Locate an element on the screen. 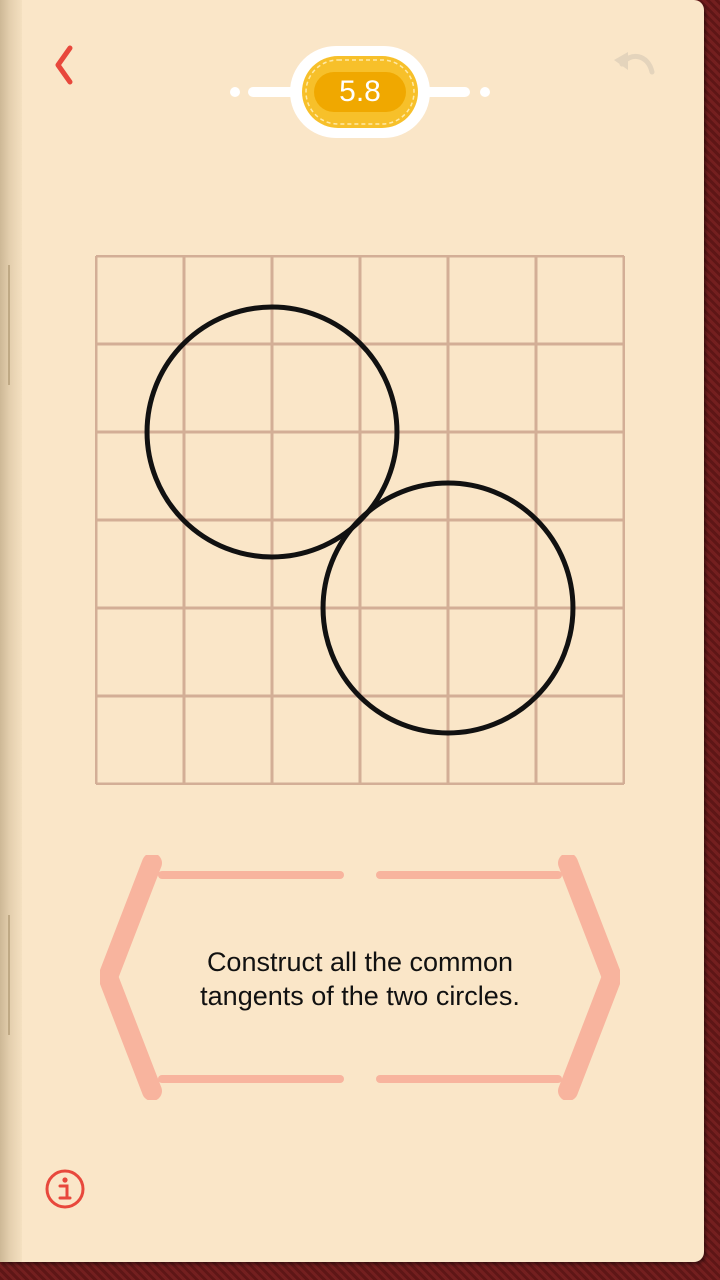 Image resolution: width=720 pixels, height=1280 pixels. undo-icon is located at coordinates (634, 63).